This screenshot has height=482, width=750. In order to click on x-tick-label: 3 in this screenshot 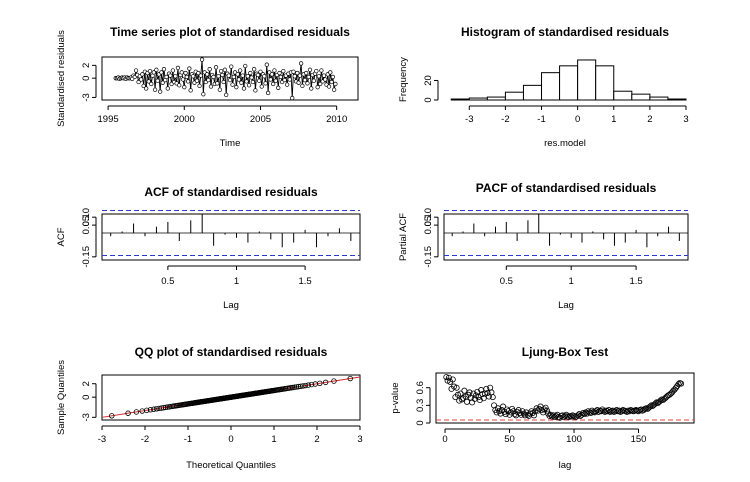, I will do `click(359, 439)`.